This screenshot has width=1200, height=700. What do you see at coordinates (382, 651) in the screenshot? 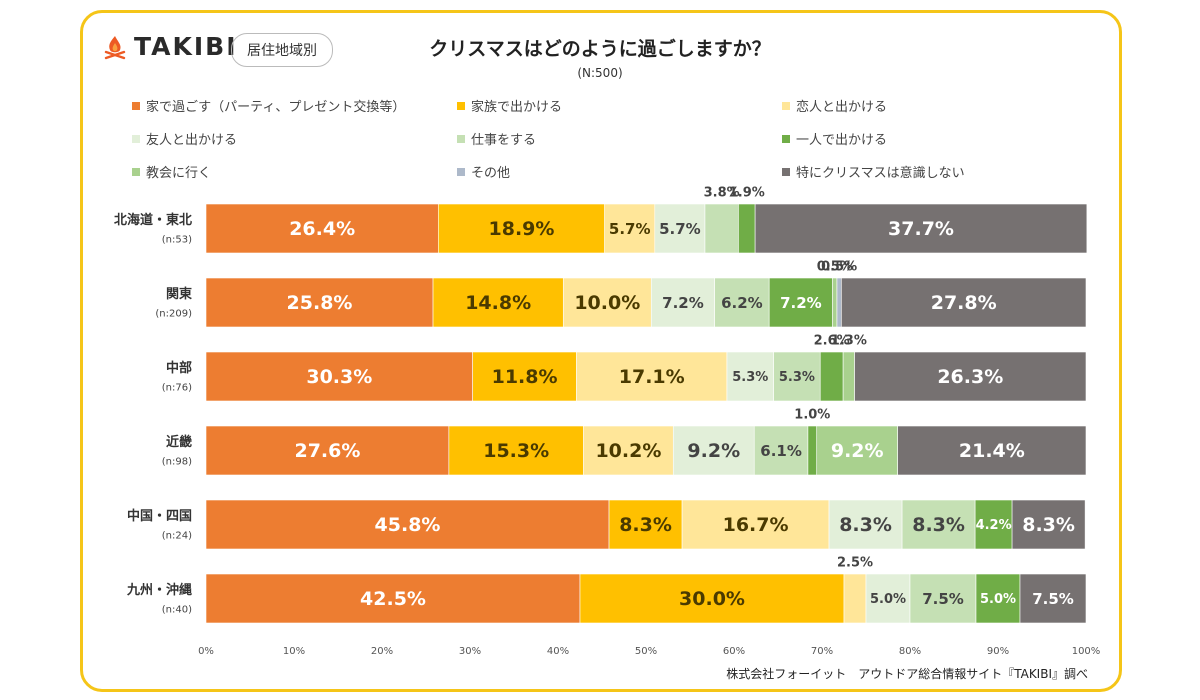
I see `x-tick-label: 20%` at bounding box center [382, 651].